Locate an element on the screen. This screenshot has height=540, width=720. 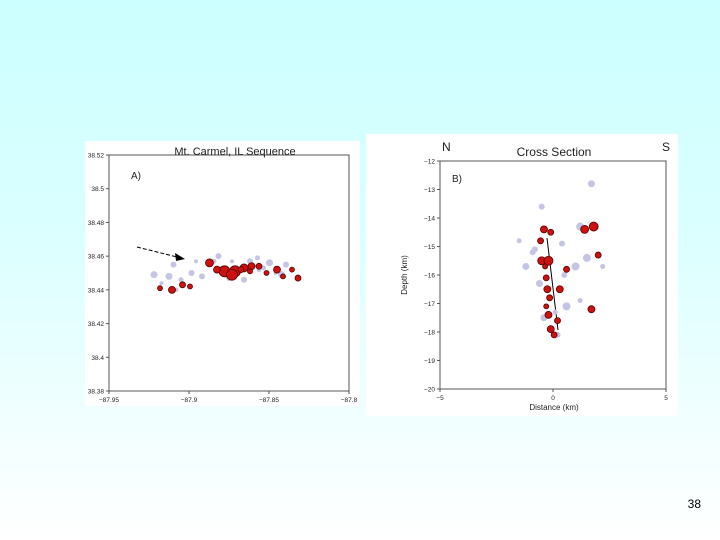
x-axis-label: Distance (km) is located at coordinates (554, 407).